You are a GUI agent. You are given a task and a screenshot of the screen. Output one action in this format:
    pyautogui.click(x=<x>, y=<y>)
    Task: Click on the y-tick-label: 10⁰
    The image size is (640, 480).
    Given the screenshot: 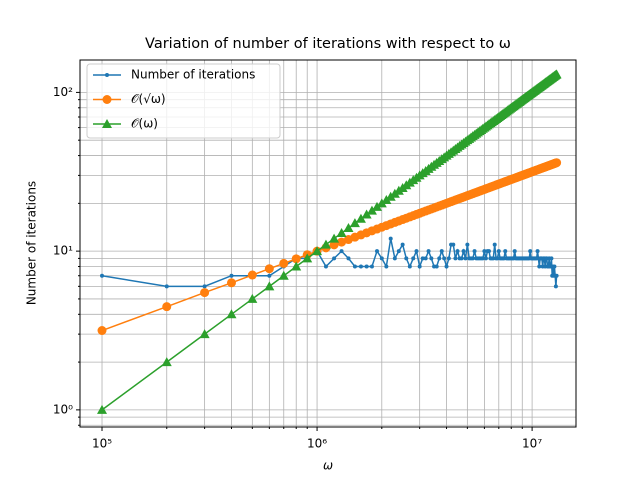 What is the action you would take?
    pyautogui.click(x=63, y=409)
    